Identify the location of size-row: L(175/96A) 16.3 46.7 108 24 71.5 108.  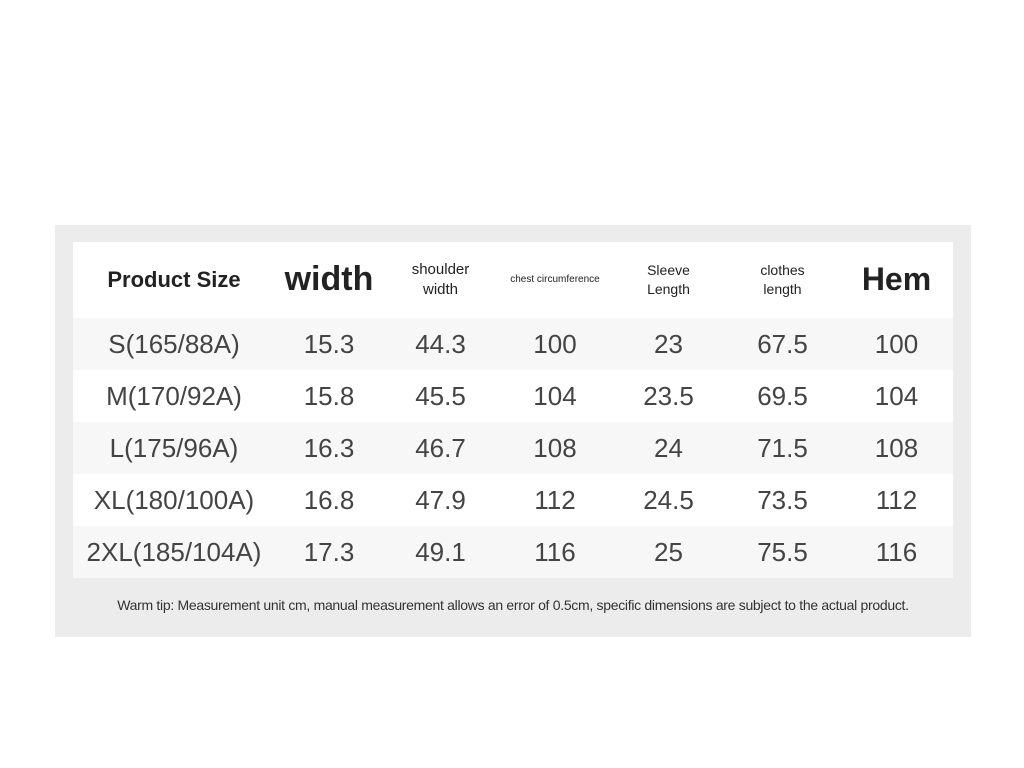
(513, 448).